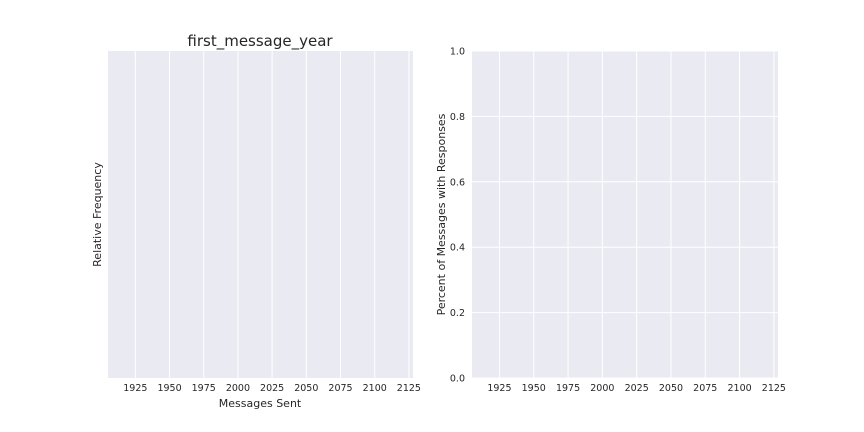 The width and height of the screenshot is (864, 432). What do you see at coordinates (457, 248) in the screenshot?
I see `right-y-tick-label: 0.4` at bounding box center [457, 248].